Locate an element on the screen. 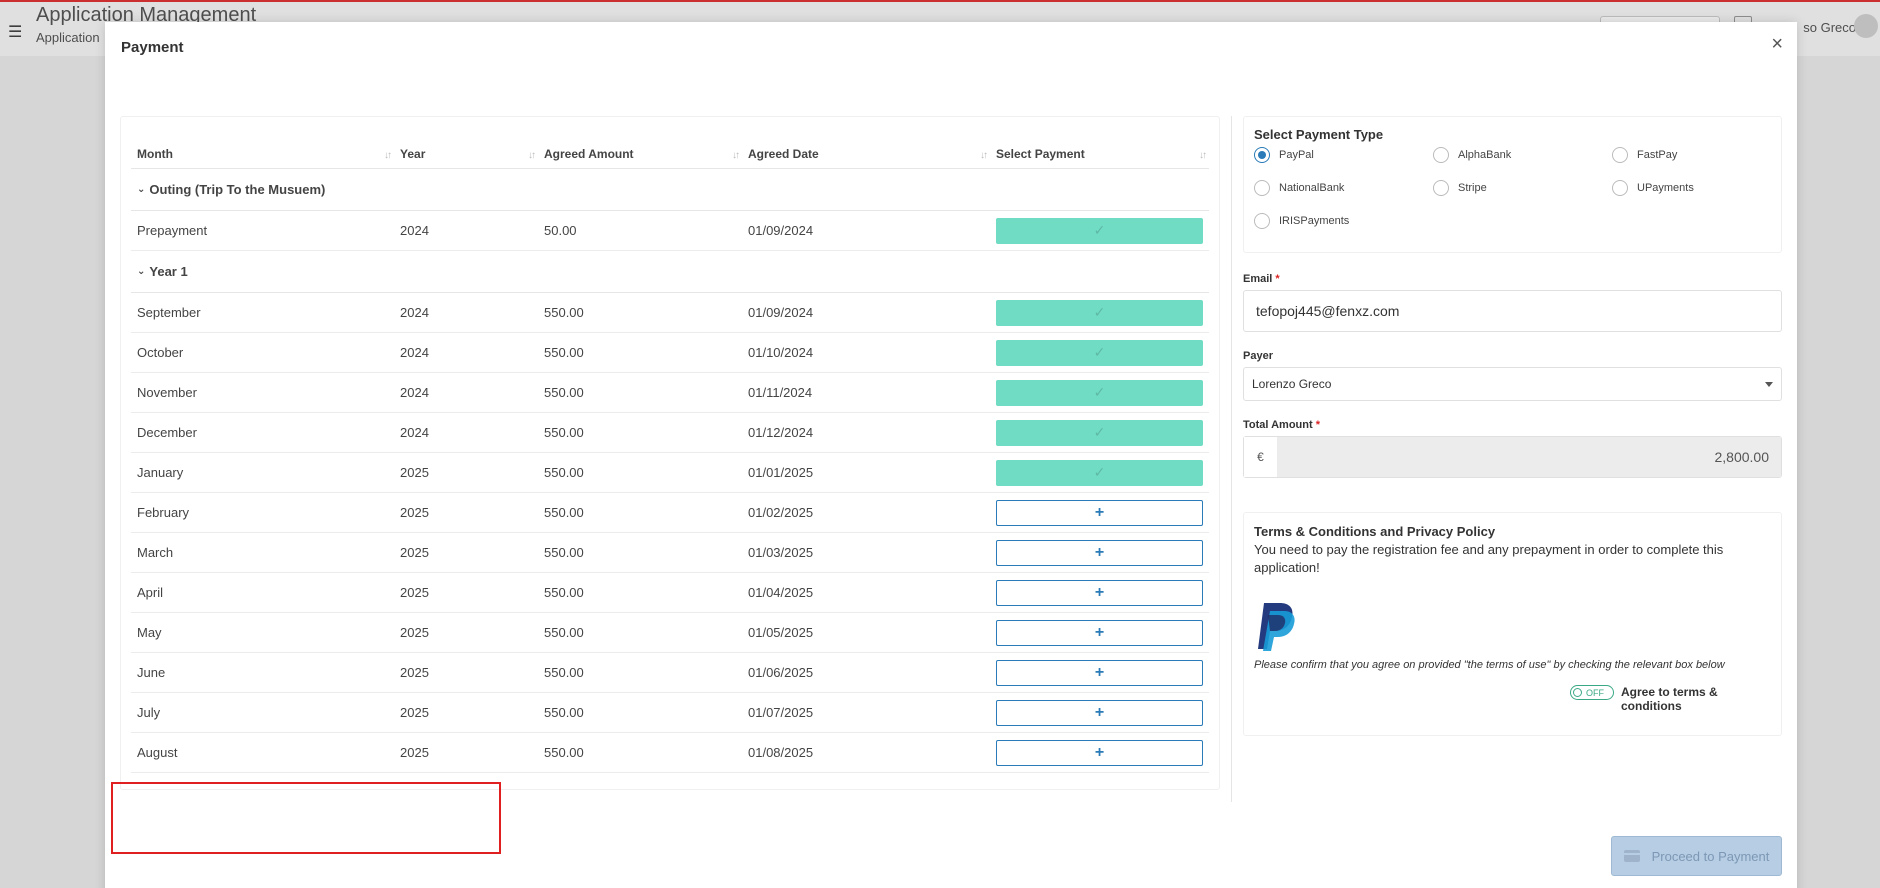 Image resolution: width=1880 pixels, height=888 pixels. header-agreed-amount: Agreed Amount ↓↑ is located at coordinates (642, 154).